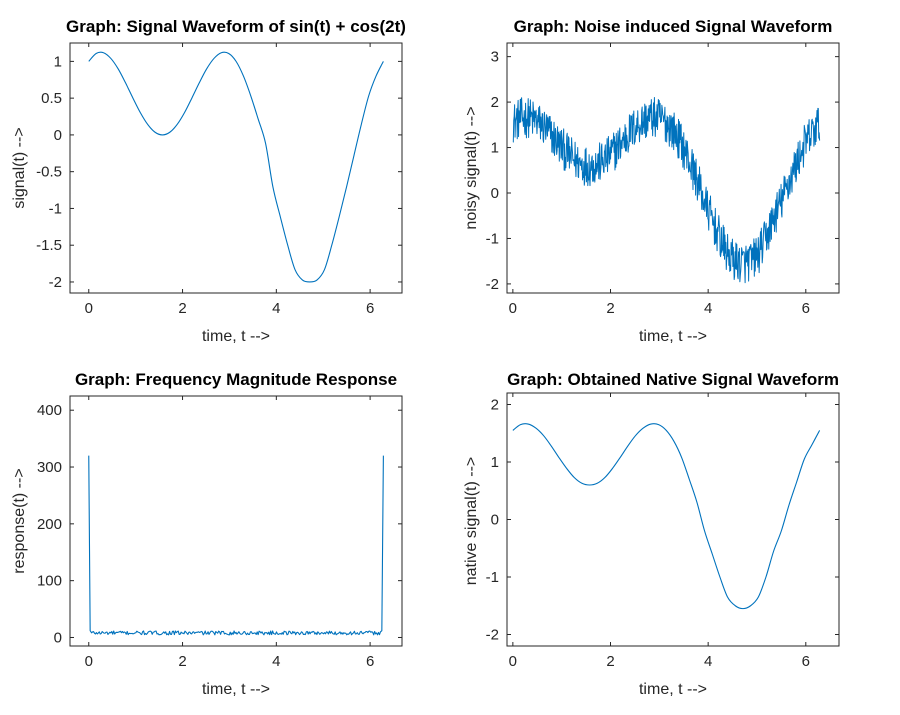  Describe the element at coordinates (49, 524) in the screenshot. I see `y-tick-label: 200` at that location.